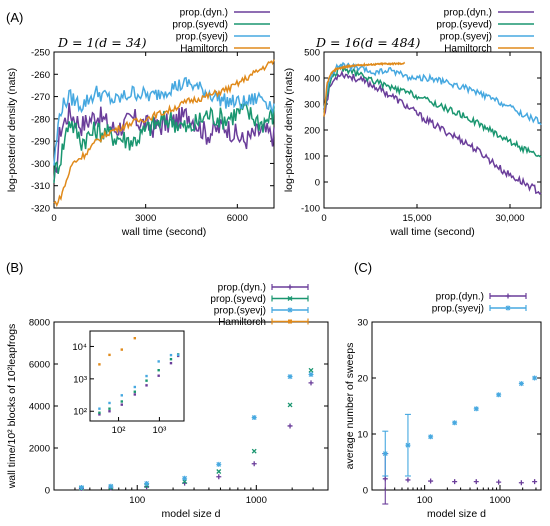  I want to click on y-tick-label: 6000, so click(39, 365).